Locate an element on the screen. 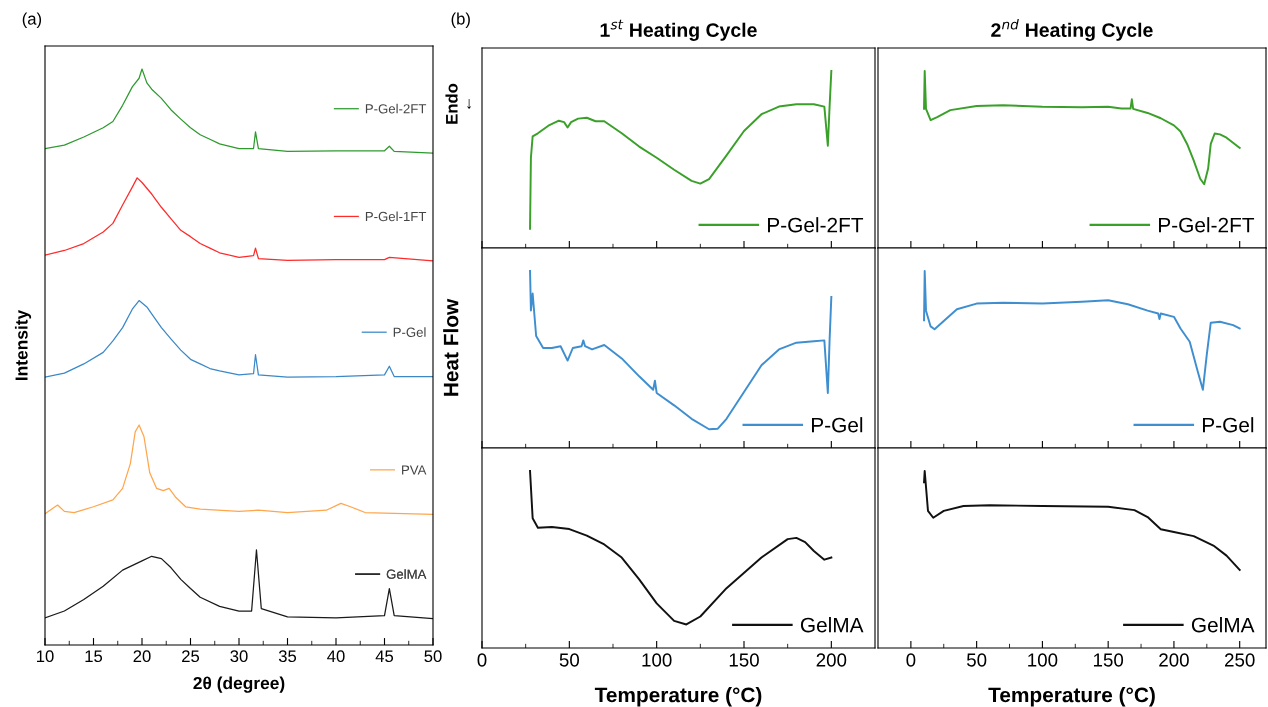 The height and width of the screenshot is (707, 1268). y-axis-title: Heat Flow is located at coordinates (451, 347).